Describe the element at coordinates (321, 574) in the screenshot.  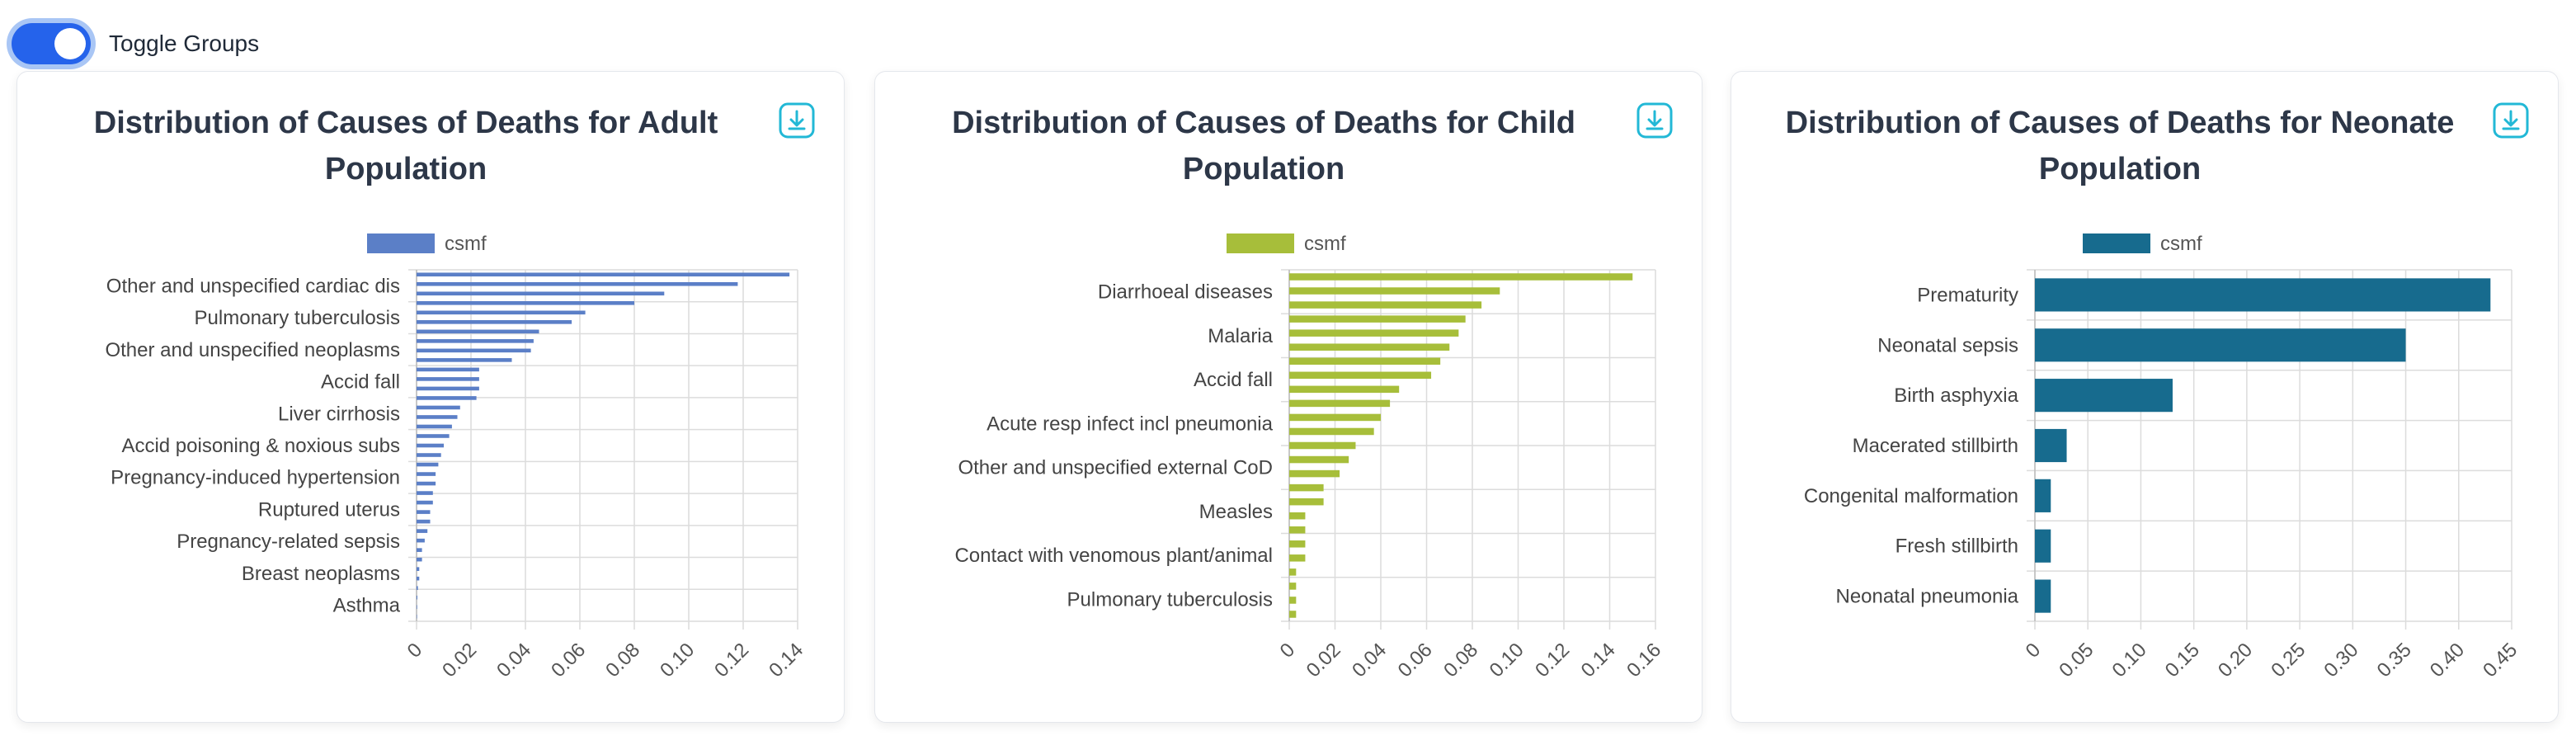
I see `y-category-label: Breast neoplasms` at that location.